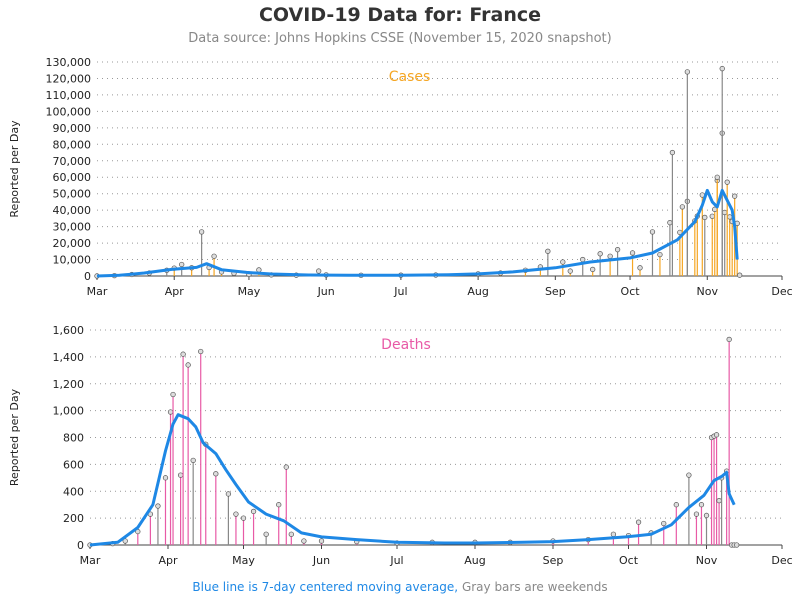  What do you see at coordinates (69, 384) in the screenshot?
I see `y-tick-label: 1,200` at bounding box center [69, 384].